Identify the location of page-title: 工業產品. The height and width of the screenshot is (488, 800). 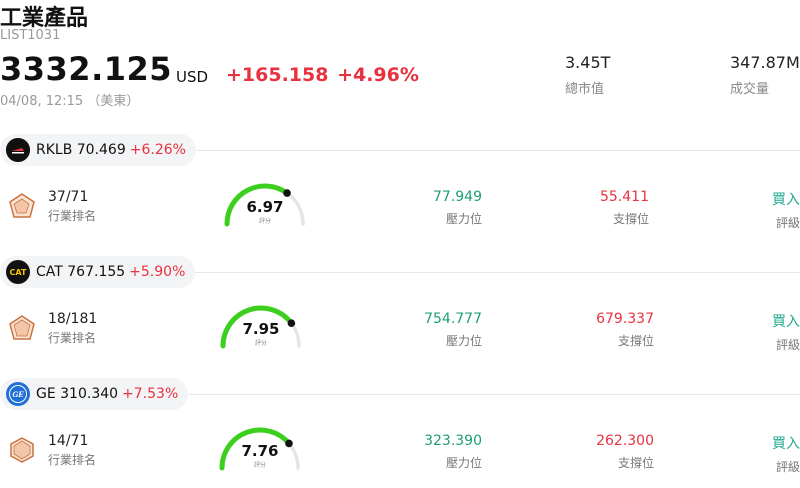
(44, 18).